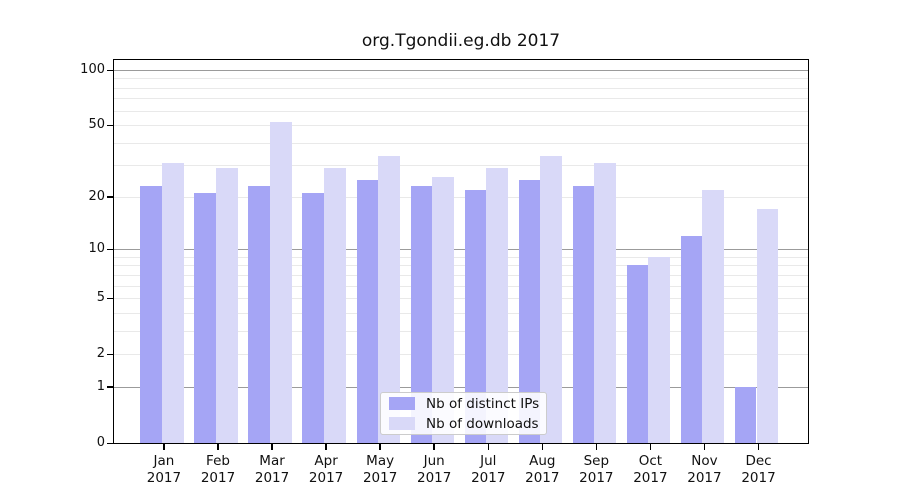  What do you see at coordinates (164, 461) in the screenshot?
I see `x-label-month: Jan` at bounding box center [164, 461].